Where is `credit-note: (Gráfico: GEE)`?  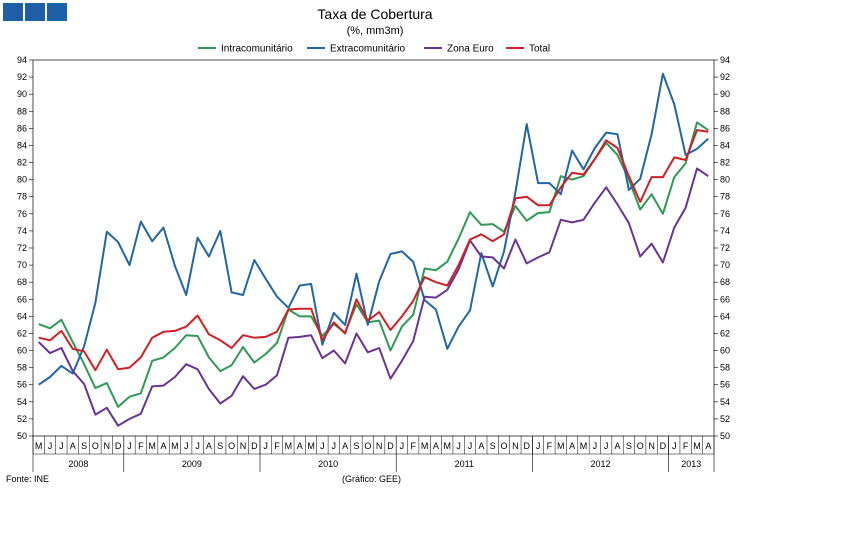 credit-note: (Gráfico: GEE) is located at coordinates (372, 479).